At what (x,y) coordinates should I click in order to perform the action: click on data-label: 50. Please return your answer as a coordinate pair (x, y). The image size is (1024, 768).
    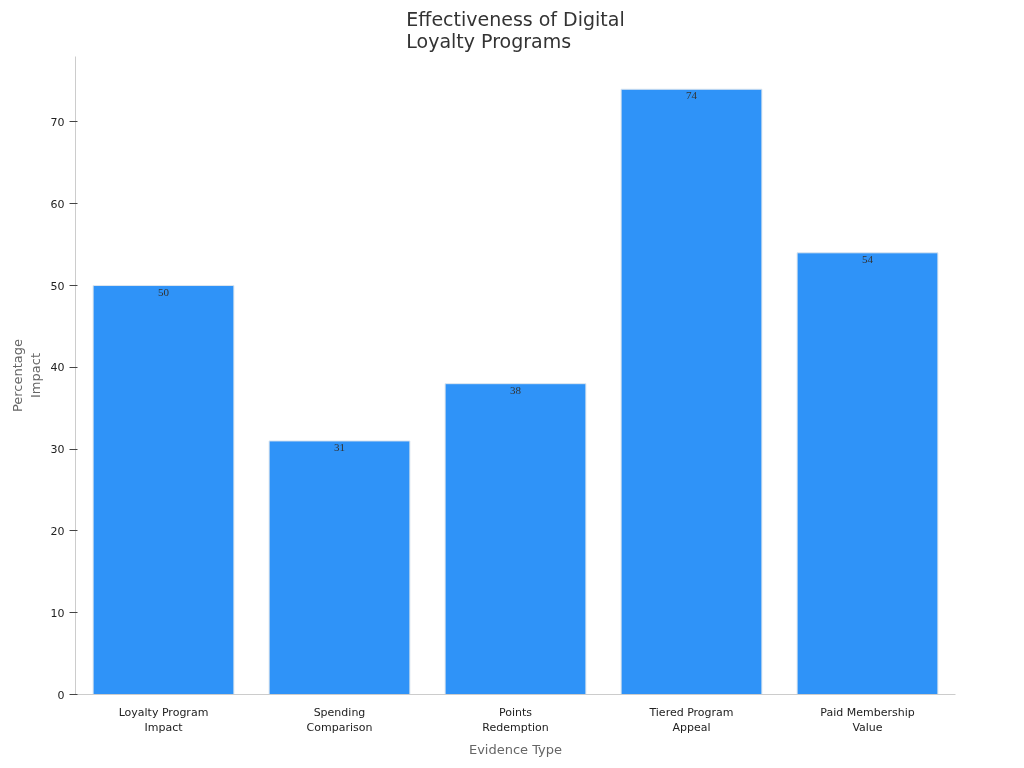
    Looking at the image, I should click on (164, 291).